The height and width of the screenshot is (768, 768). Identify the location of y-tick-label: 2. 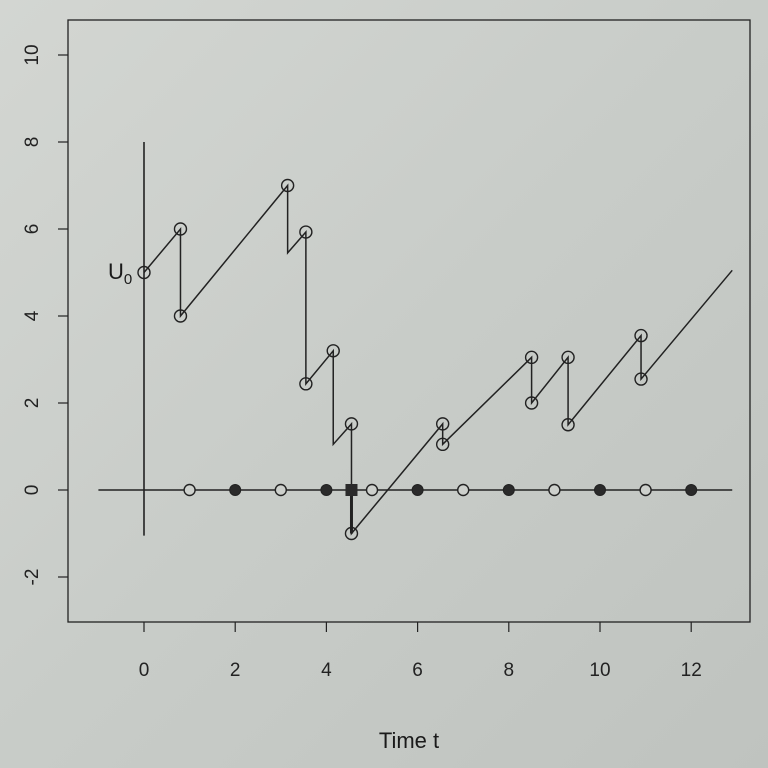
(32, 403).